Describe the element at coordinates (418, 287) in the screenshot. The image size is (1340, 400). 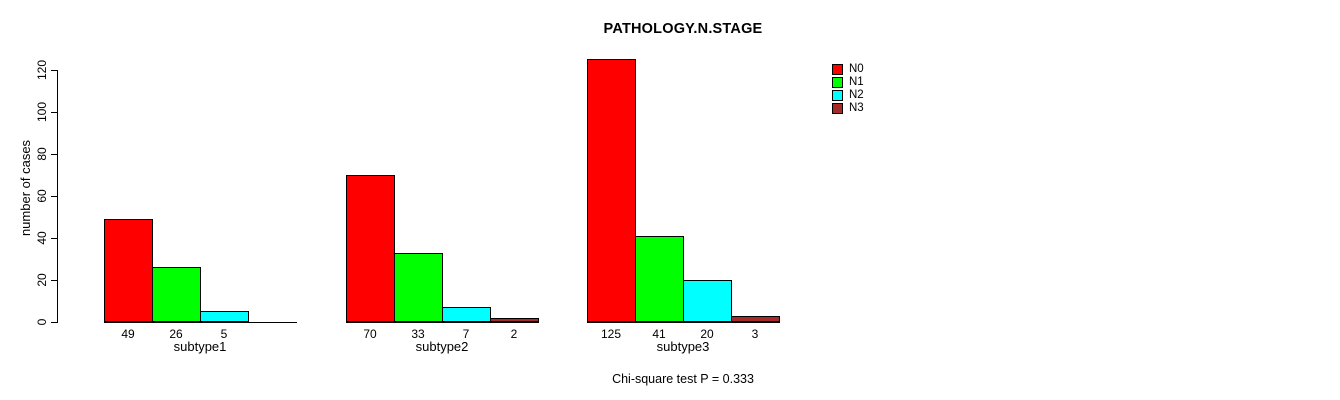
I see `bar-subtype2-N1` at that location.